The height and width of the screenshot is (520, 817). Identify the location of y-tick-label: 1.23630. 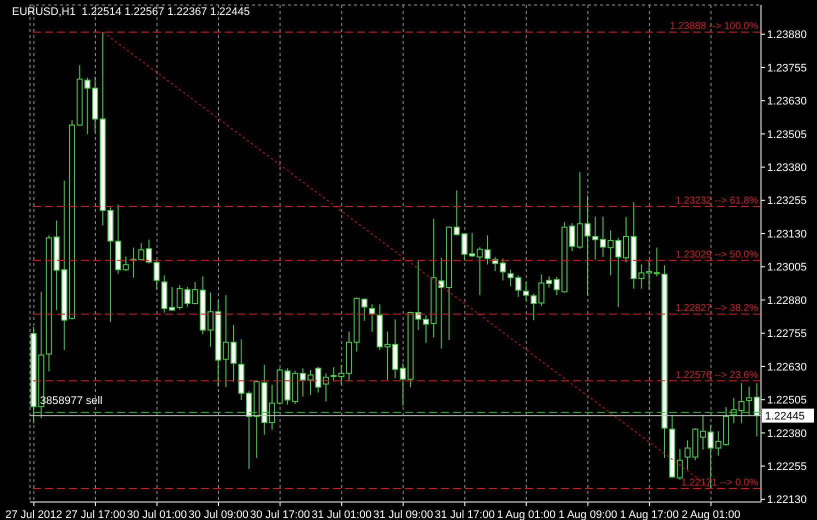
(787, 102).